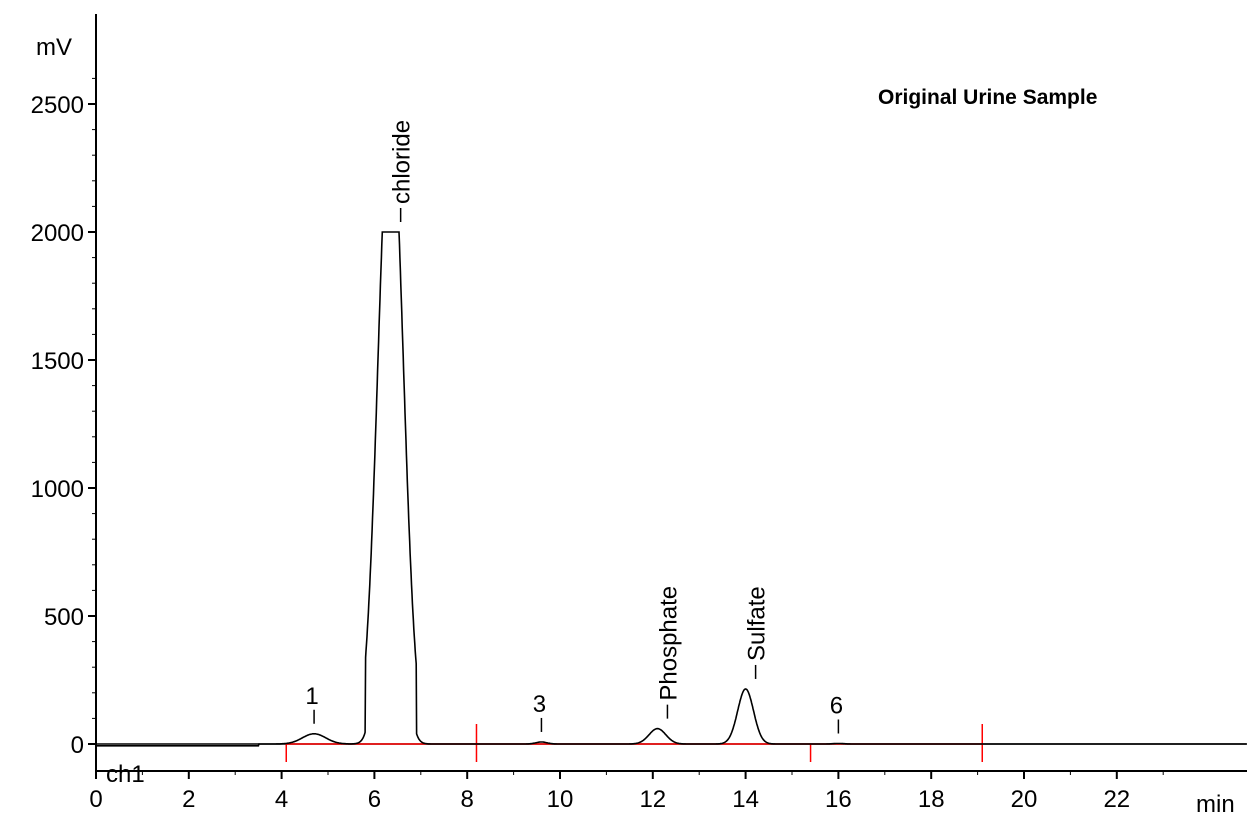 The width and height of the screenshot is (1259, 822). I want to click on peak-label-sulfate: Sulfate, so click(757, 623).